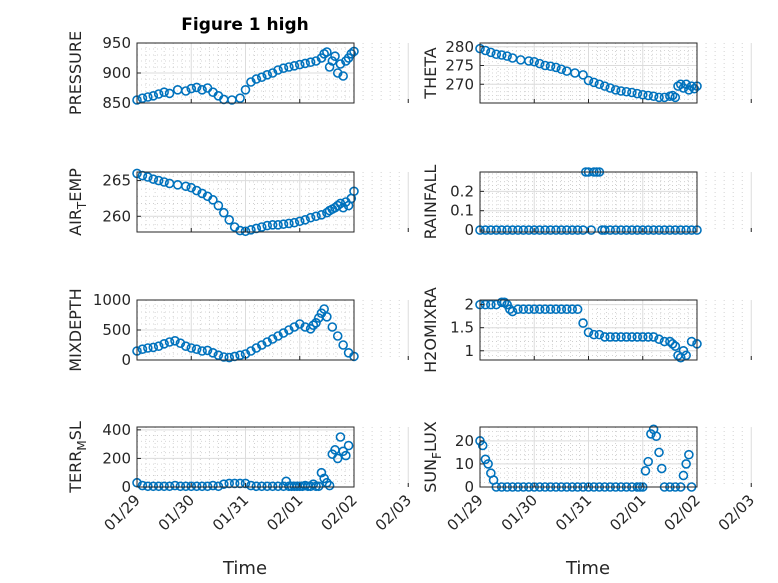 This screenshot has height=583, width=778. What do you see at coordinates (430, 202) in the screenshot?
I see `y-axis-label: RAINFALL` at bounding box center [430, 202].